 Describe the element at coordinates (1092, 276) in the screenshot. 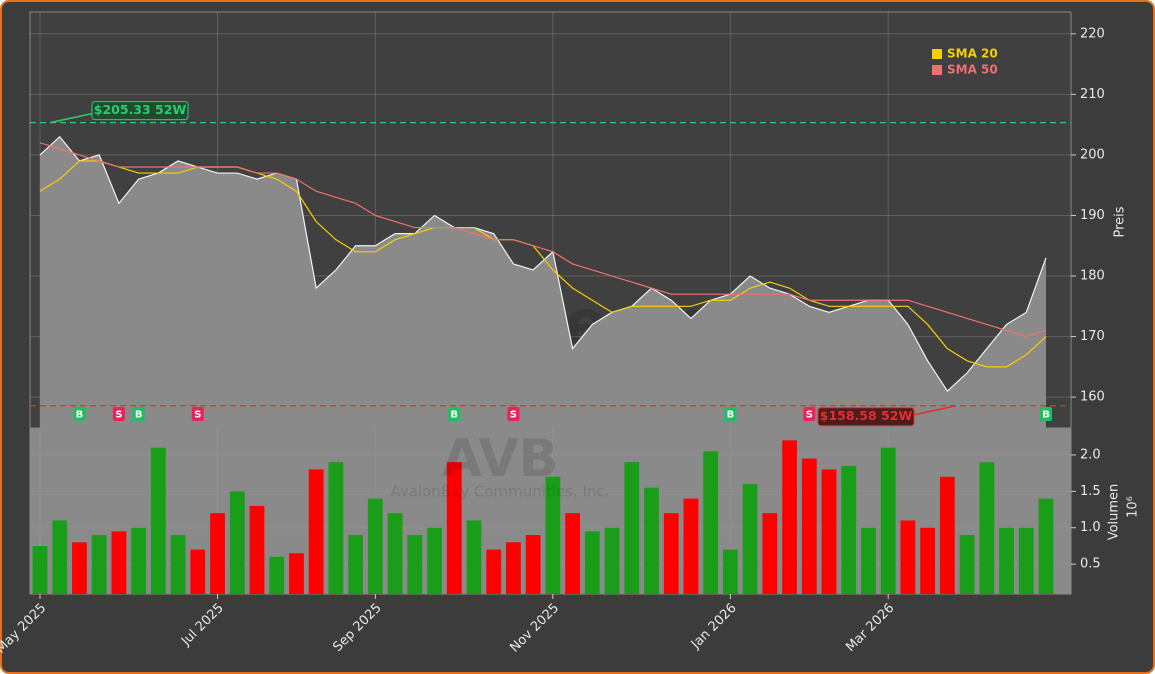

I see `y-tick-label: 180` at that location.